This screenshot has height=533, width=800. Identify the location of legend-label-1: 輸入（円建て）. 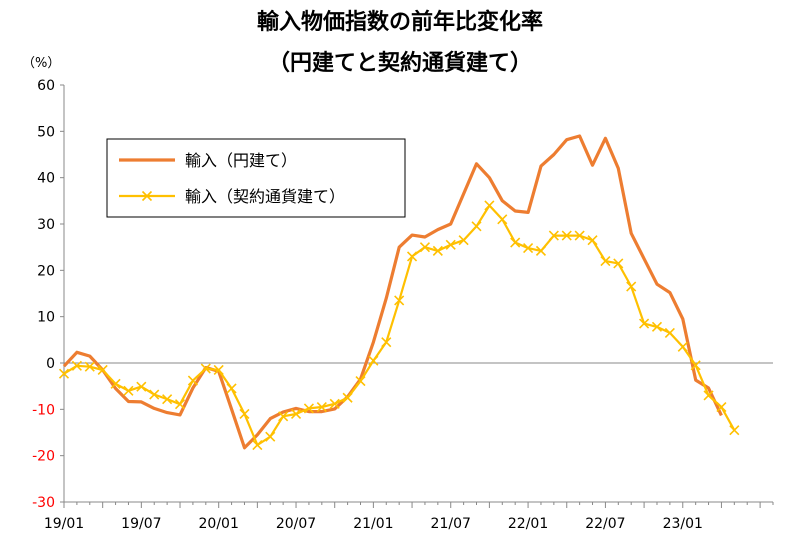
(241, 160).